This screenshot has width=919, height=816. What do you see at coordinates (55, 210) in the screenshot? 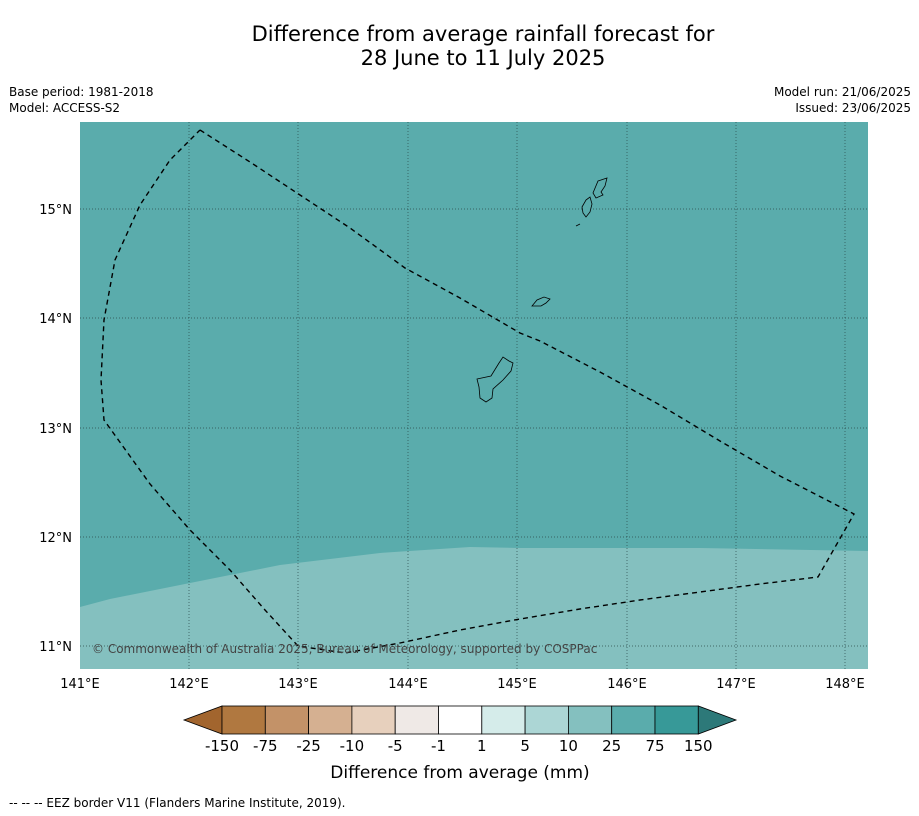
I see `lat-label-15: 15°N` at bounding box center [55, 210].